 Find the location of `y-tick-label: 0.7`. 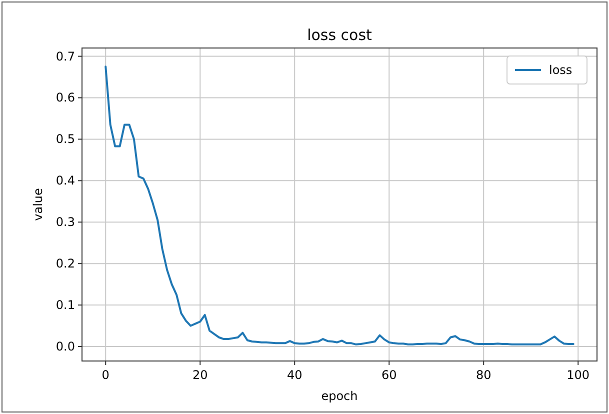

y-tick-label: 0.7 is located at coordinates (65, 56).